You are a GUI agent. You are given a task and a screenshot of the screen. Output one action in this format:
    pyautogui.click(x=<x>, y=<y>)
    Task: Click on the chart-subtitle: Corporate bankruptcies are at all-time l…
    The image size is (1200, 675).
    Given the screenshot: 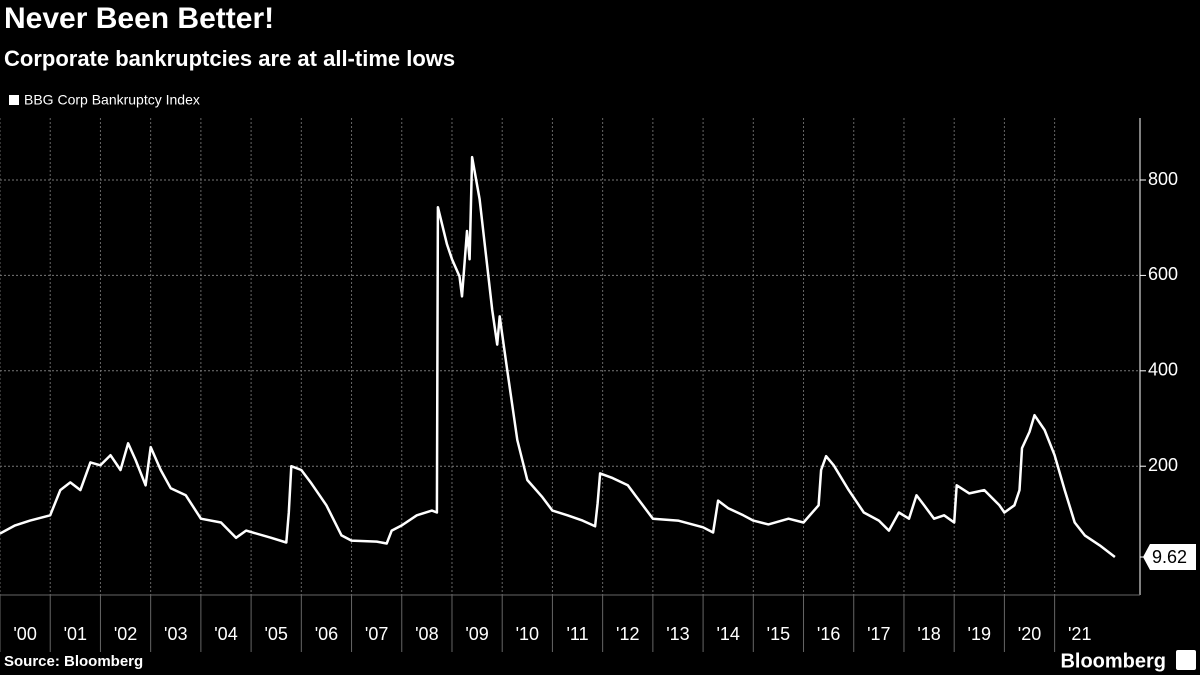 What is the action you would take?
    pyautogui.click(x=229, y=58)
    